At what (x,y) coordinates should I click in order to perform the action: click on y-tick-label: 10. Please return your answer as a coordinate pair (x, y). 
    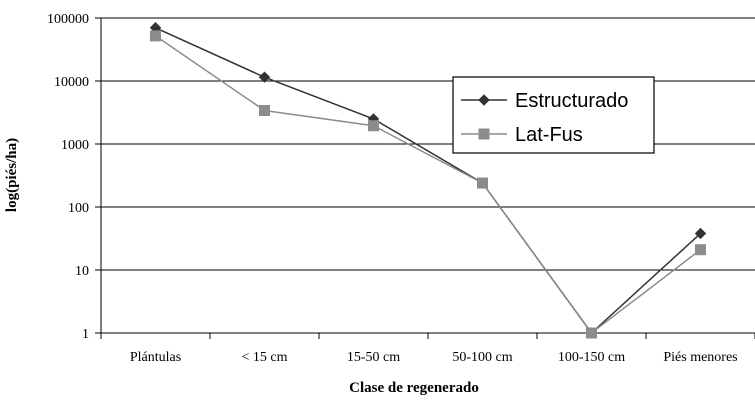
    Looking at the image, I should click on (82, 271).